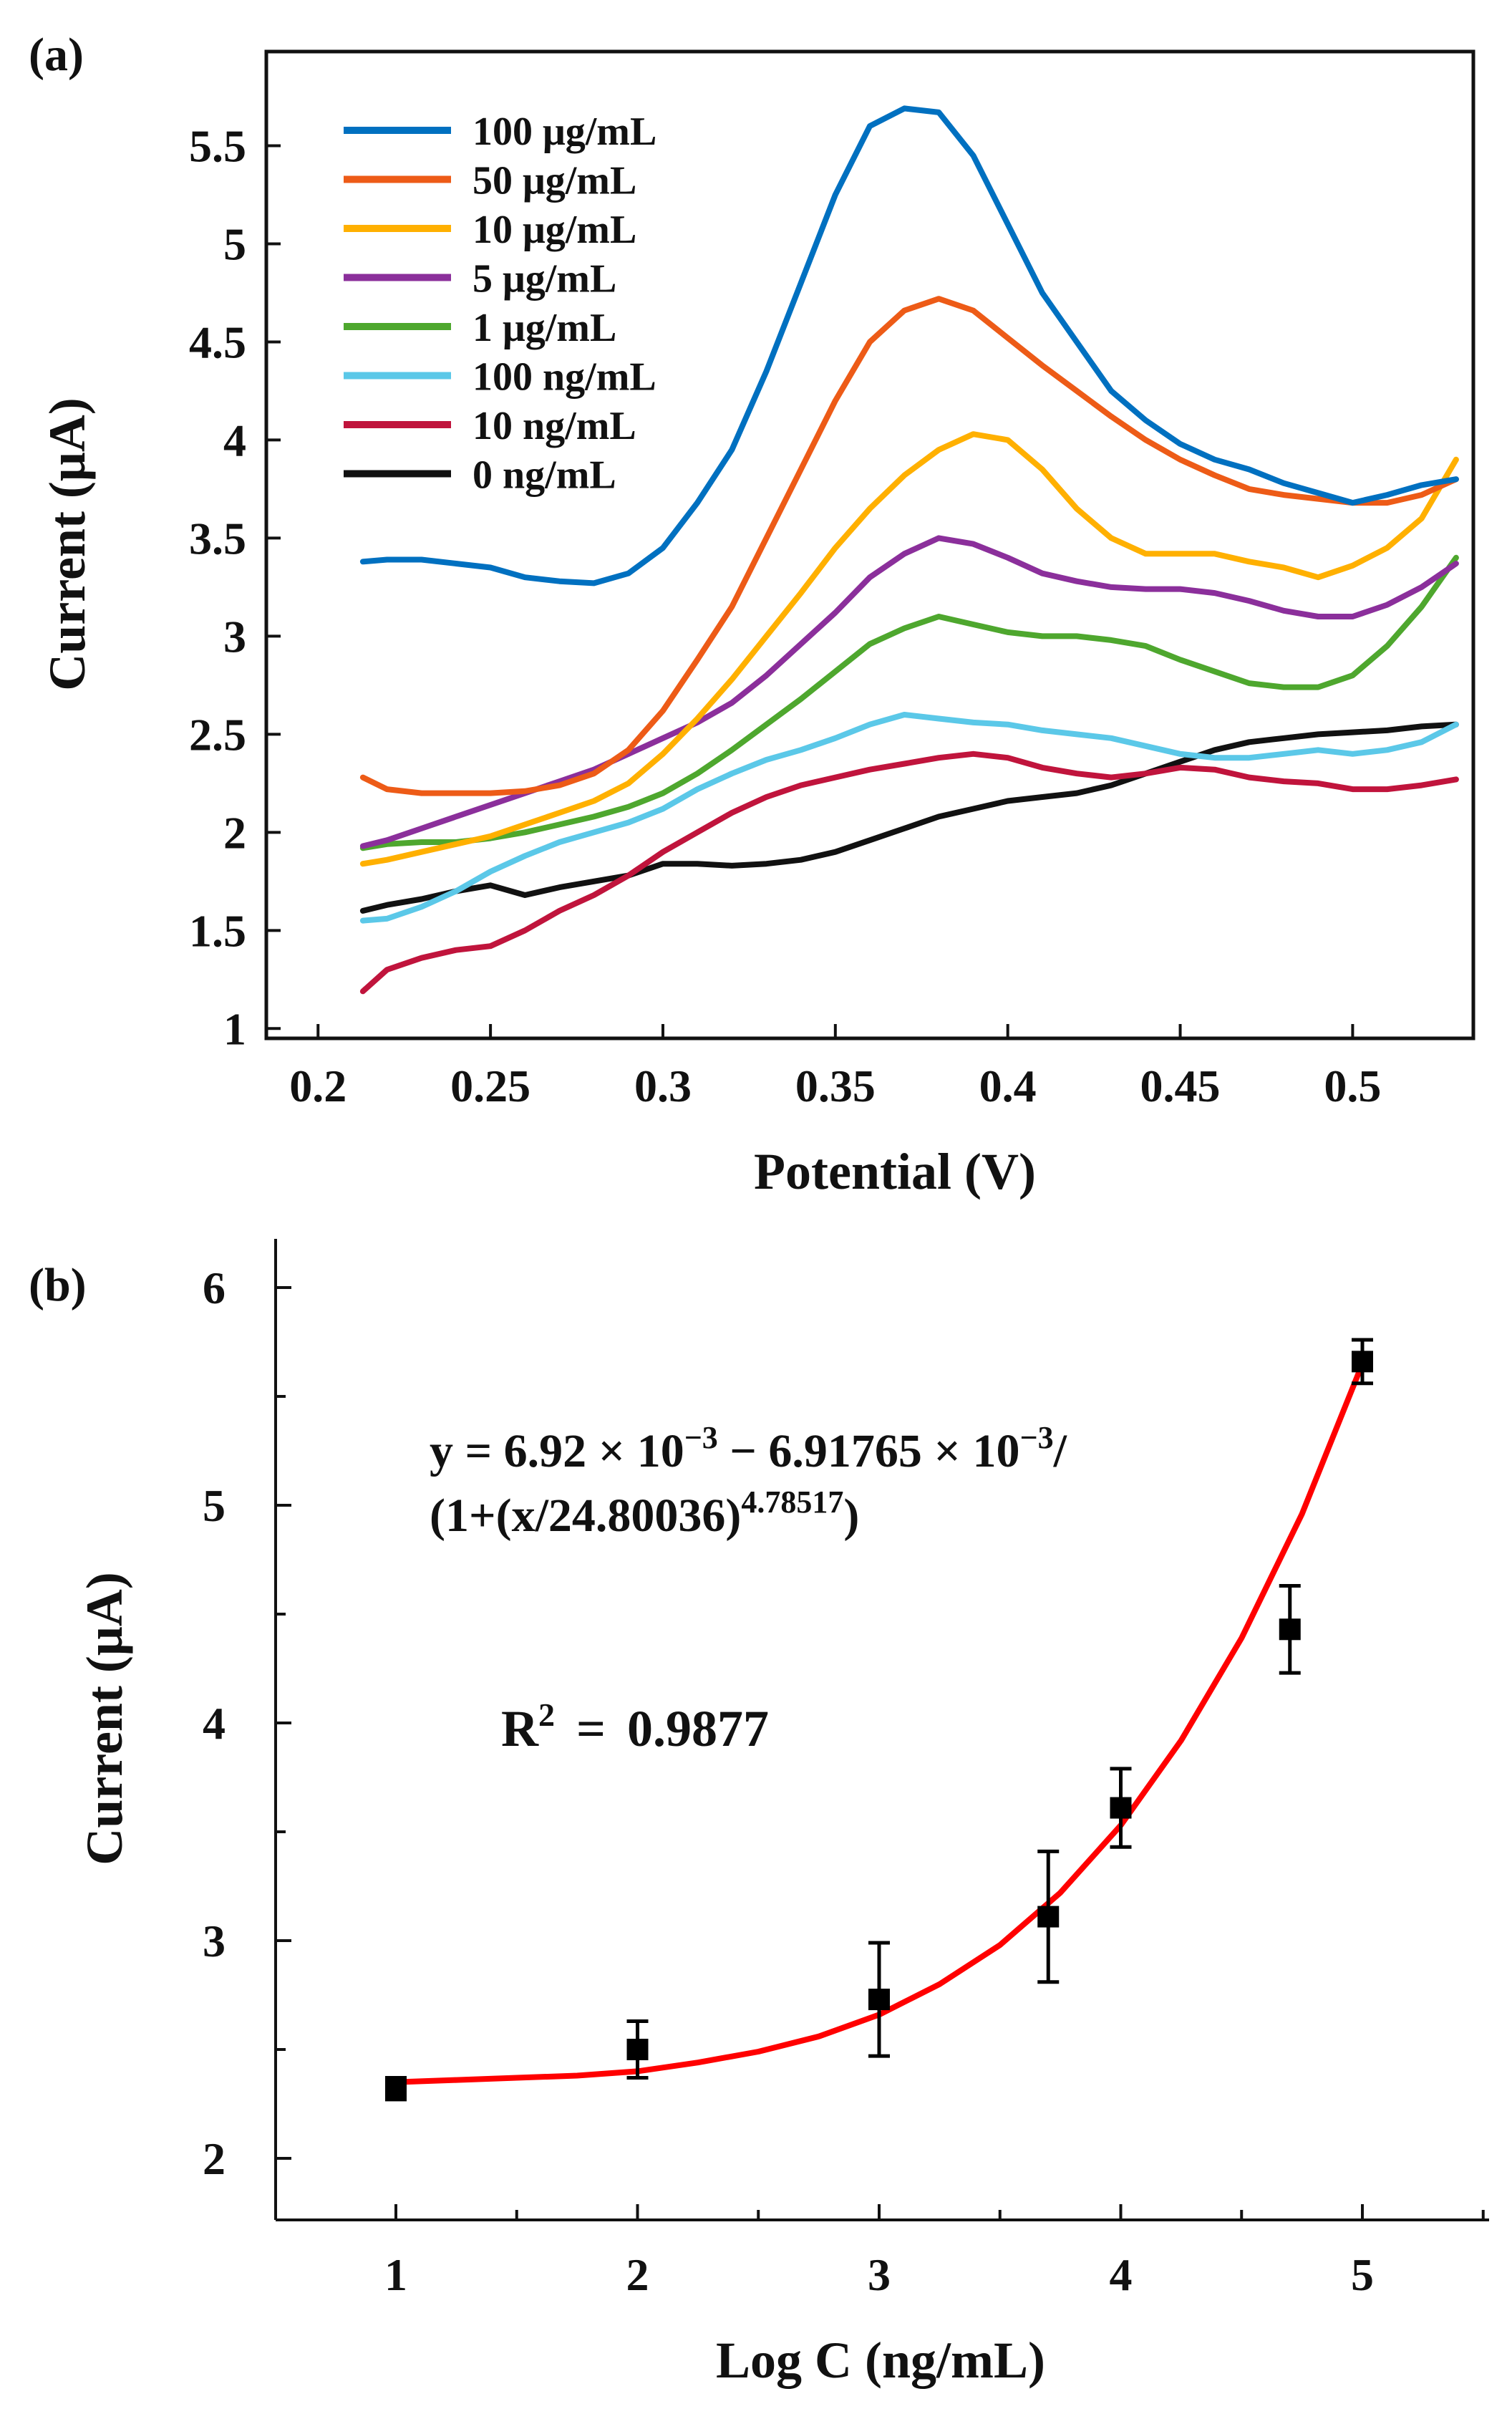 This screenshot has width=1512, height=2419. What do you see at coordinates (56, 55) in the screenshot?
I see `panel-a-label: (a)` at bounding box center [56, 55].